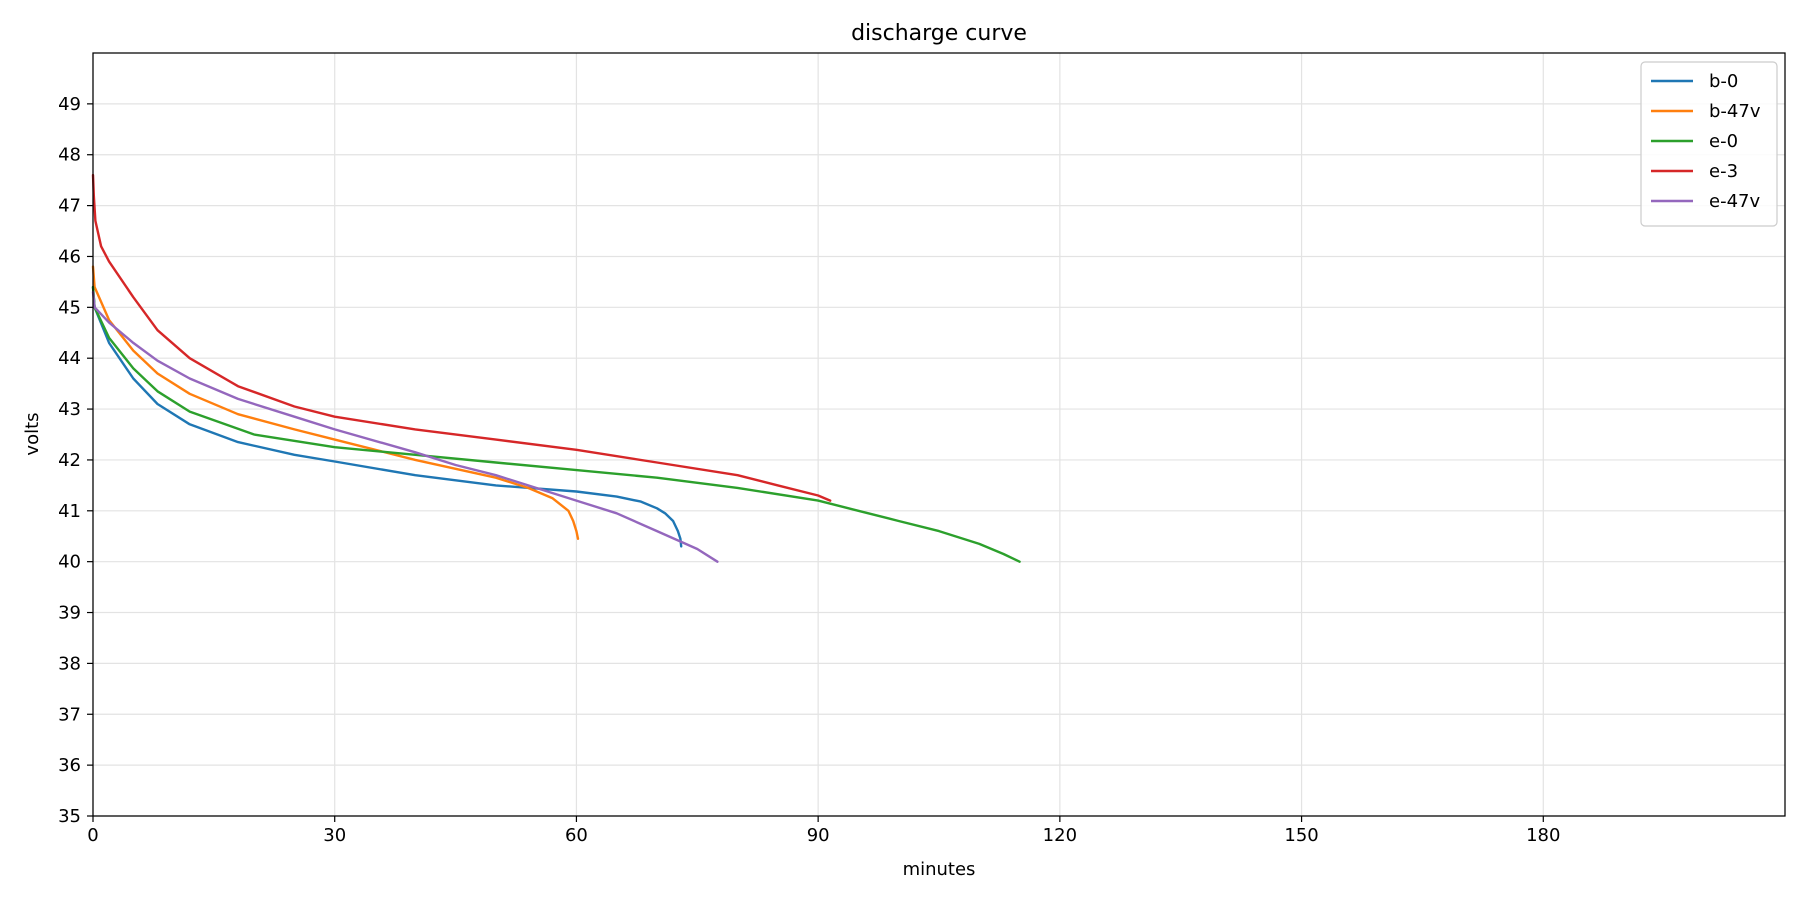  Describe the element at coordinates (69, 816) in the screenshot. I see `y-tick-label: 35` at that location.